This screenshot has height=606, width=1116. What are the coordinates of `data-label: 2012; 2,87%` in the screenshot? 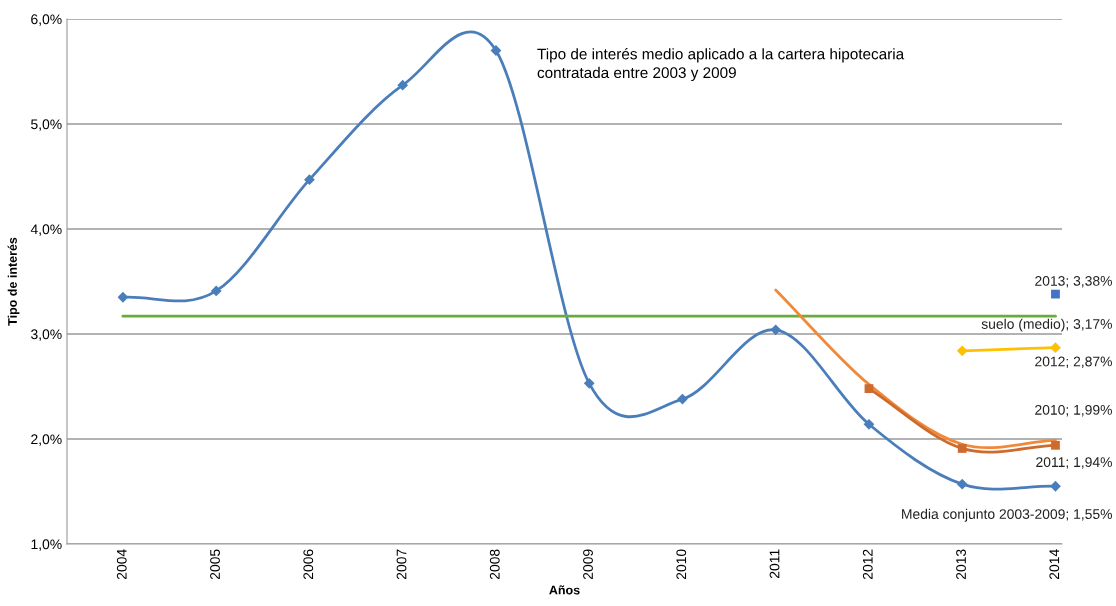 It's located at (1073, 362).